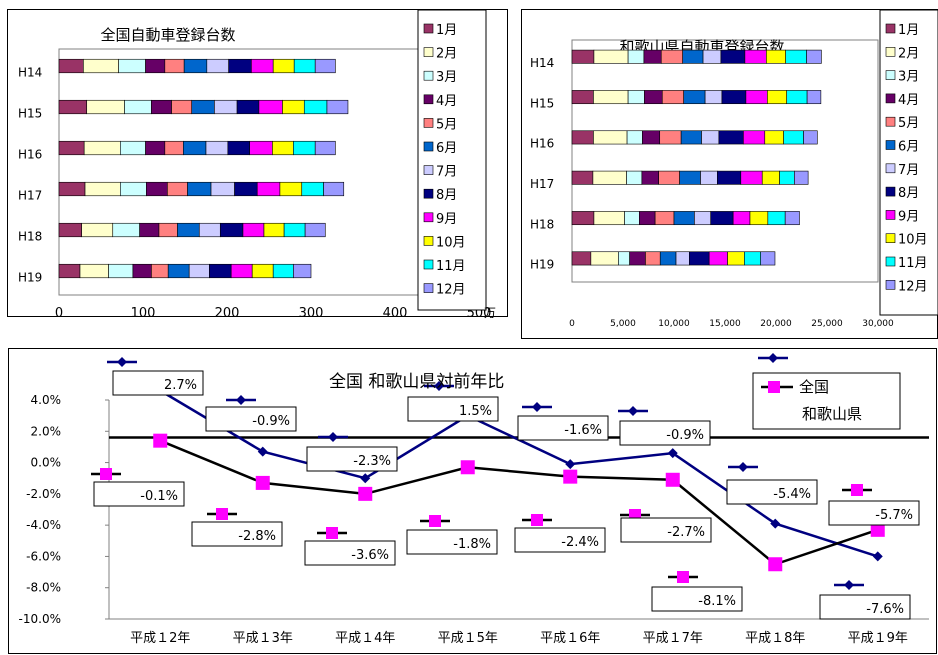 This screenshot has width=938, height=655. Describe the element at coordinates (43, 525) in the screenshot. I see `y-tick-label: -4.0%` at that location.